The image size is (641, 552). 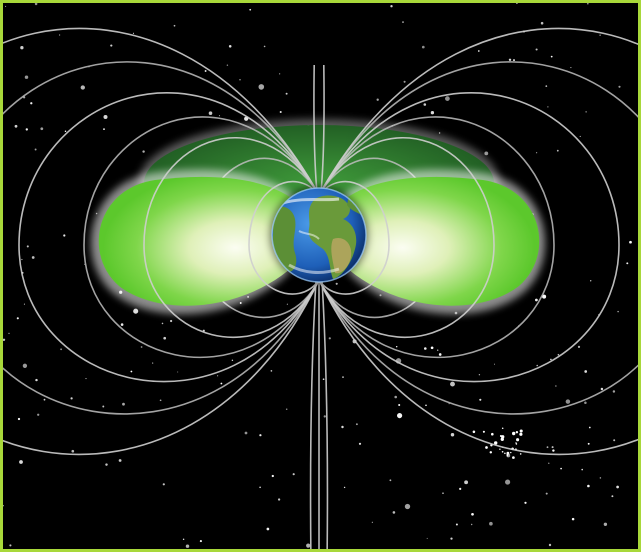 I want to click on continents, so click(x=319, y=237).